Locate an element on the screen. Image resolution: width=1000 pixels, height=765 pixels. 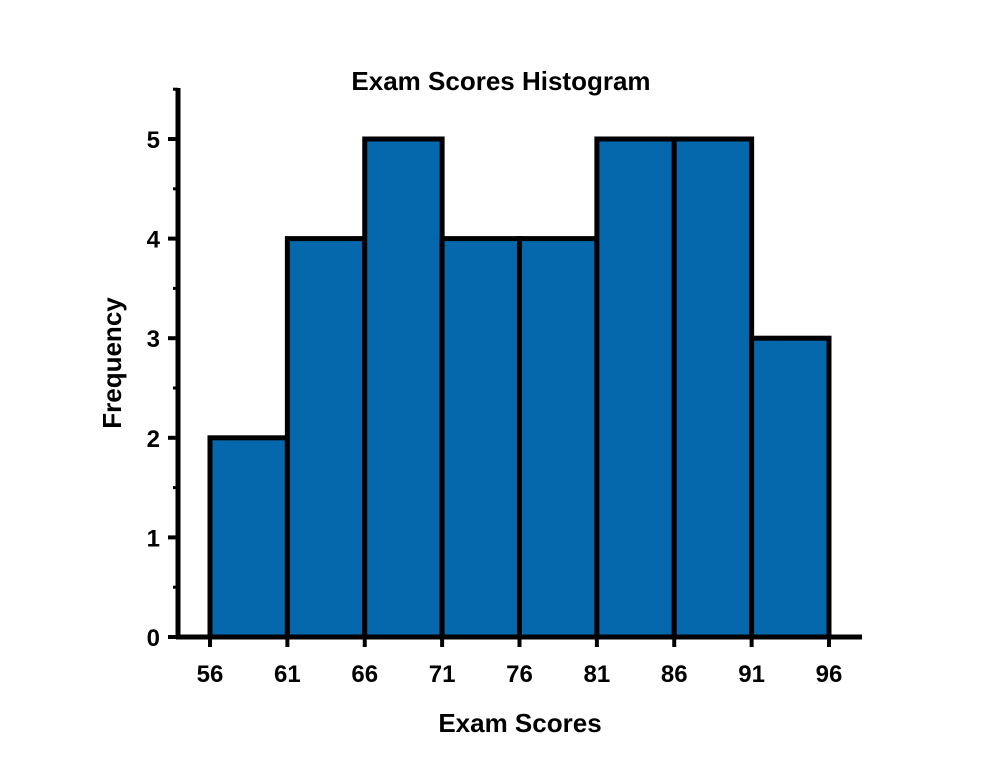
x-tick-label-96: 96 is located at coordinates (829, 674).